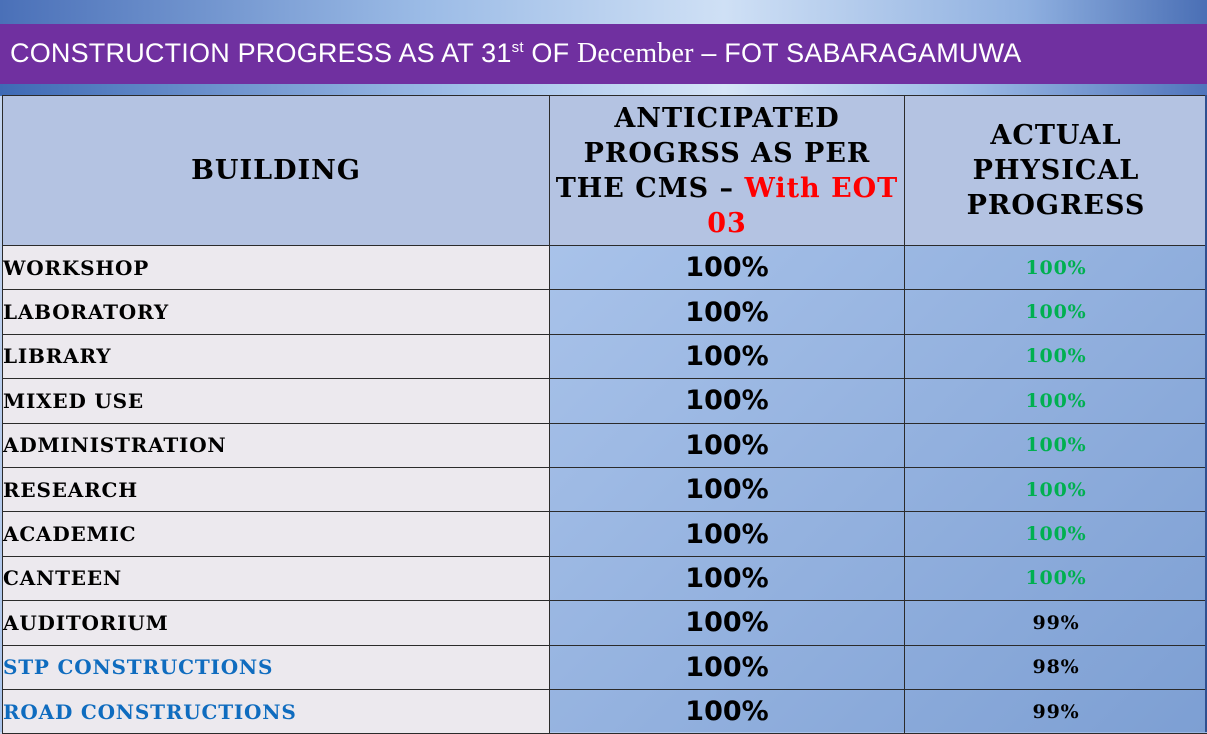  Describe the element at coordinates (276, 171) in the screenshot. I see `header-building: BUILDING` at that location.